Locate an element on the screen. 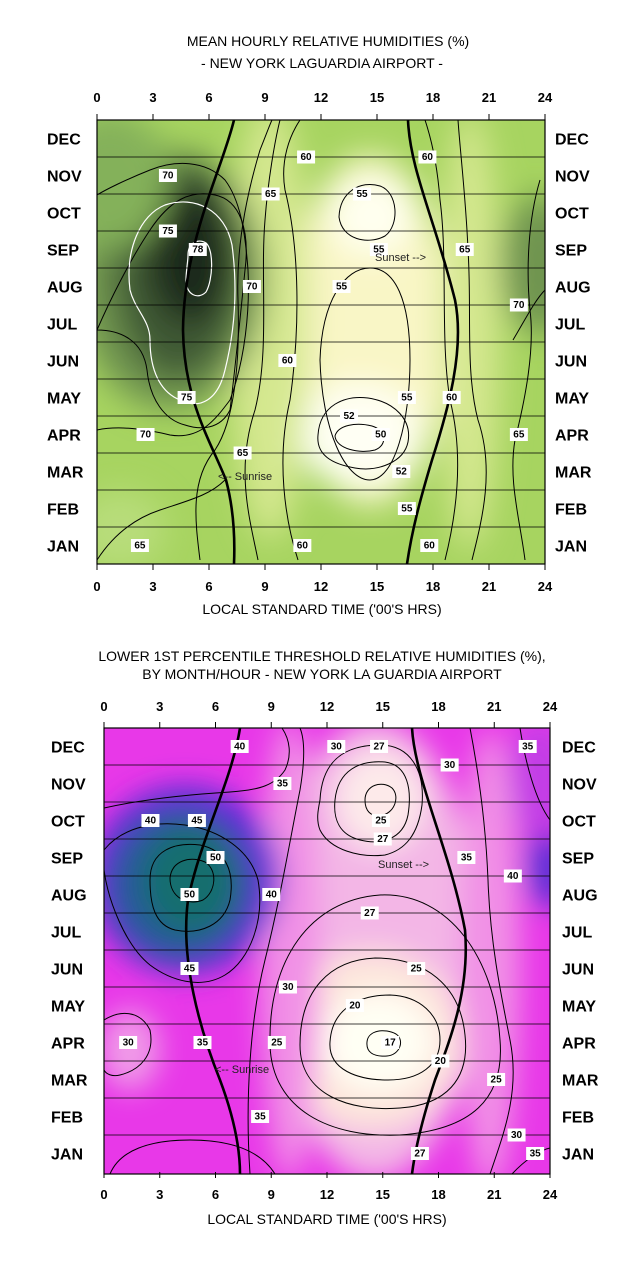 The image size is (630, 1266). bottom-sunrise-label: <-- Sunrise is located at coordinates (242, 1070).